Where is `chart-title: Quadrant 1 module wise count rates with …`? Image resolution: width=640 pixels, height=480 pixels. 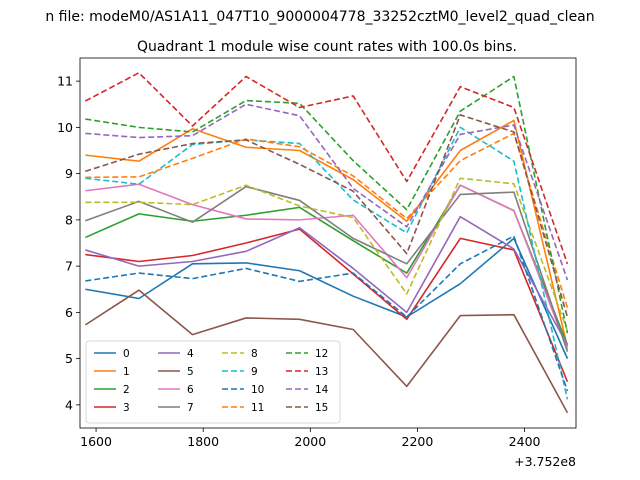
chart-title: Quadrant 1 module wise count rates with … is located at coordinates (327, 47).